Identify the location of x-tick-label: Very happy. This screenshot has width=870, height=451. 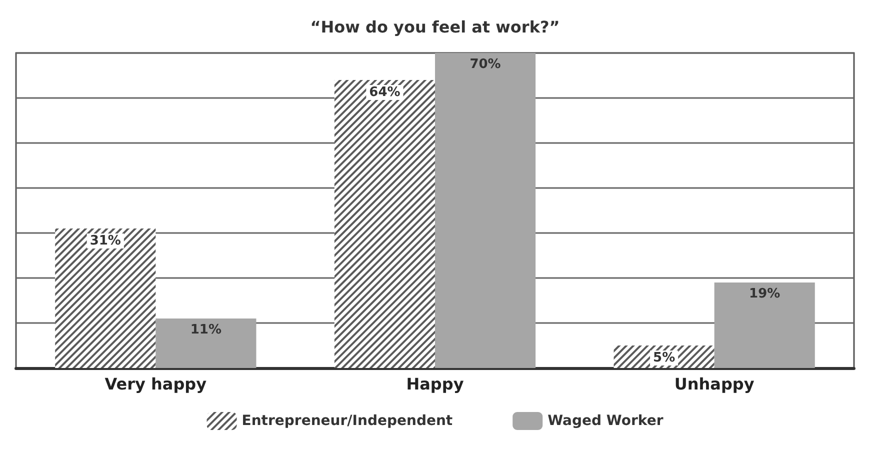
(156, 384).